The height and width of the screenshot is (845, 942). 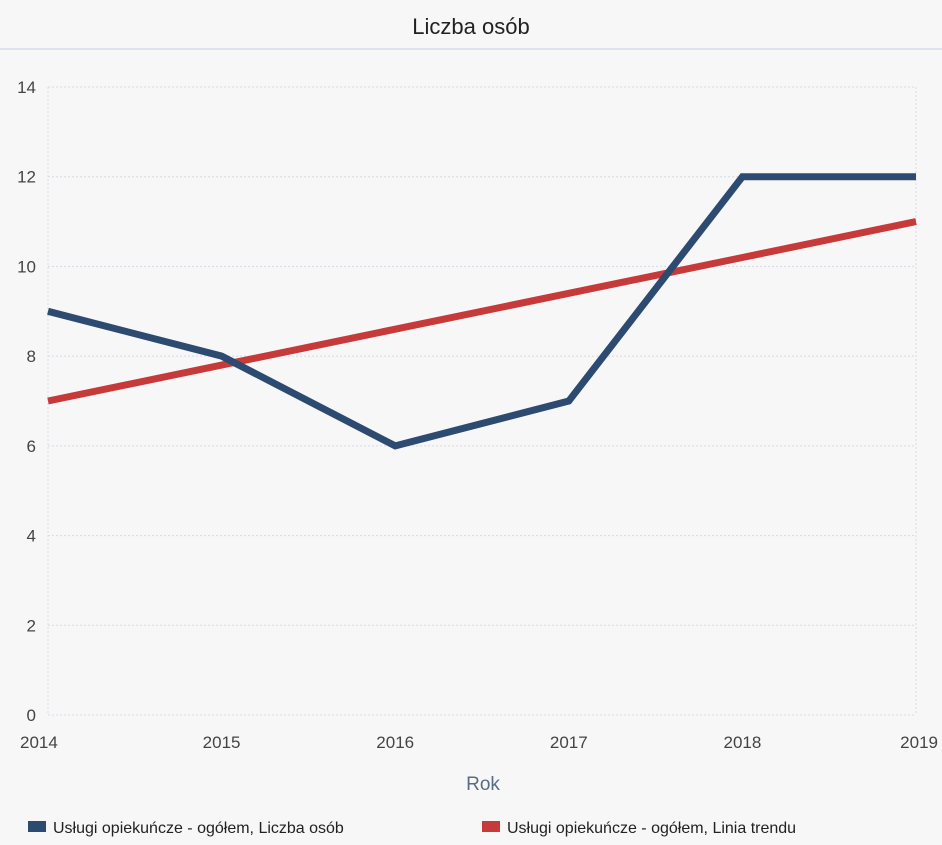 I want to click on x-tick-label: 2014, so click(x=39, y=742).